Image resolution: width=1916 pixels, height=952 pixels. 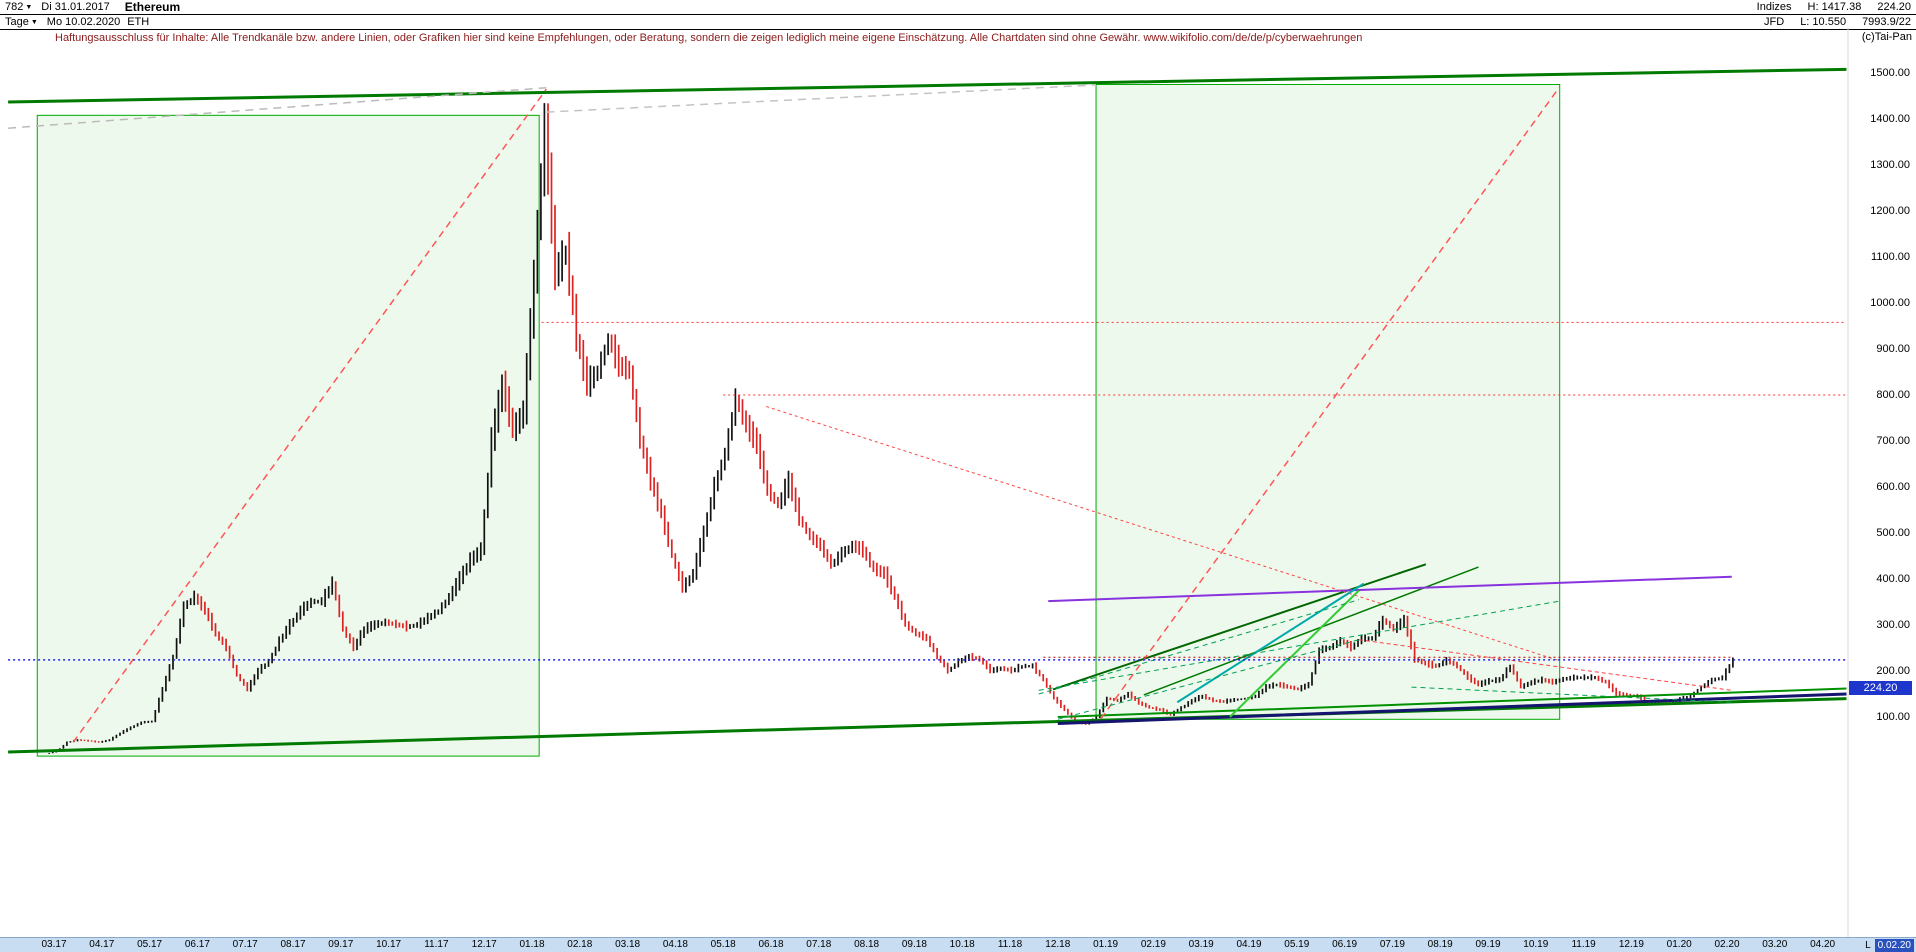 What do you see at coordinates (532, 944) in the screenshot?
I see `time-axis-label: 01.18` at bounding box center [532, 944].